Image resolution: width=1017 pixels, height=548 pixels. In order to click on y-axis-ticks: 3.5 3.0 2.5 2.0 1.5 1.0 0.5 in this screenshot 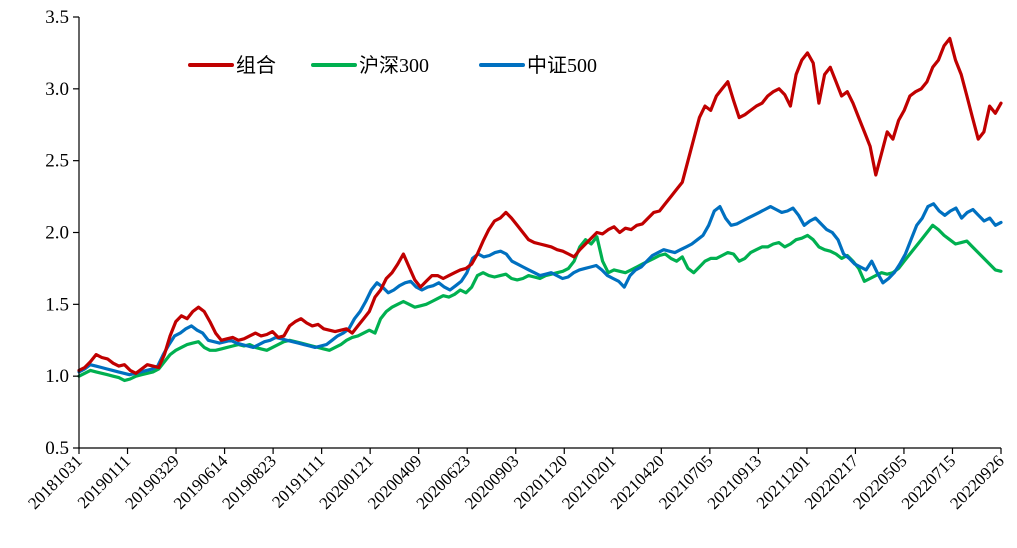, I will do `click(62, 233)`.